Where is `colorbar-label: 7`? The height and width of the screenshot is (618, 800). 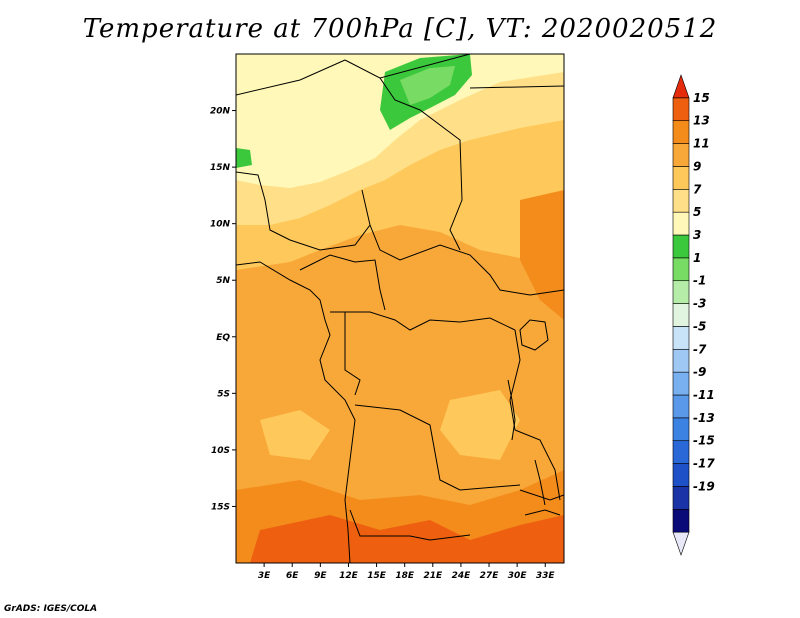 colorbar-label: 7 is located at coordinates (697, 189).